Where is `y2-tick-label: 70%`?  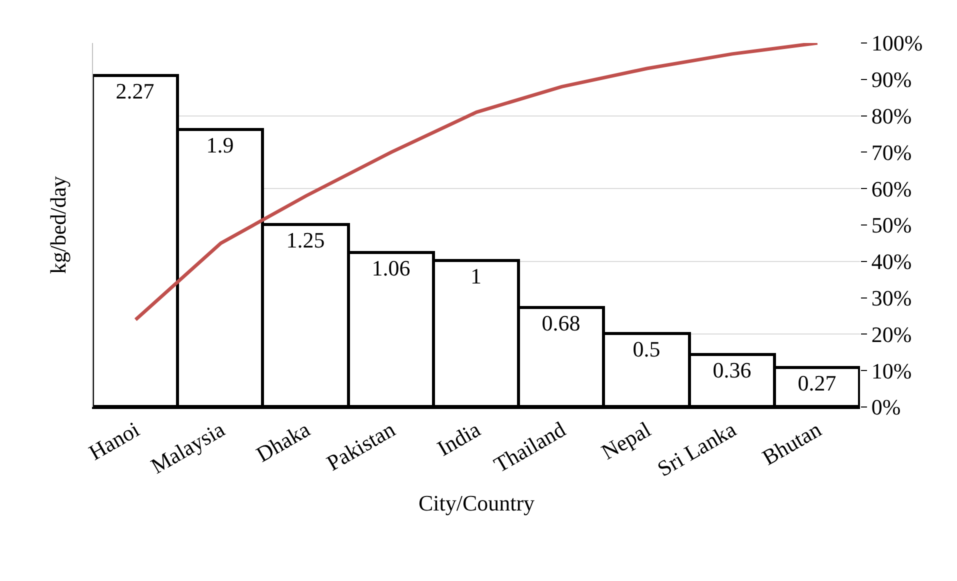
y2-tick-label: 70% is located at coordinates (891, 152).